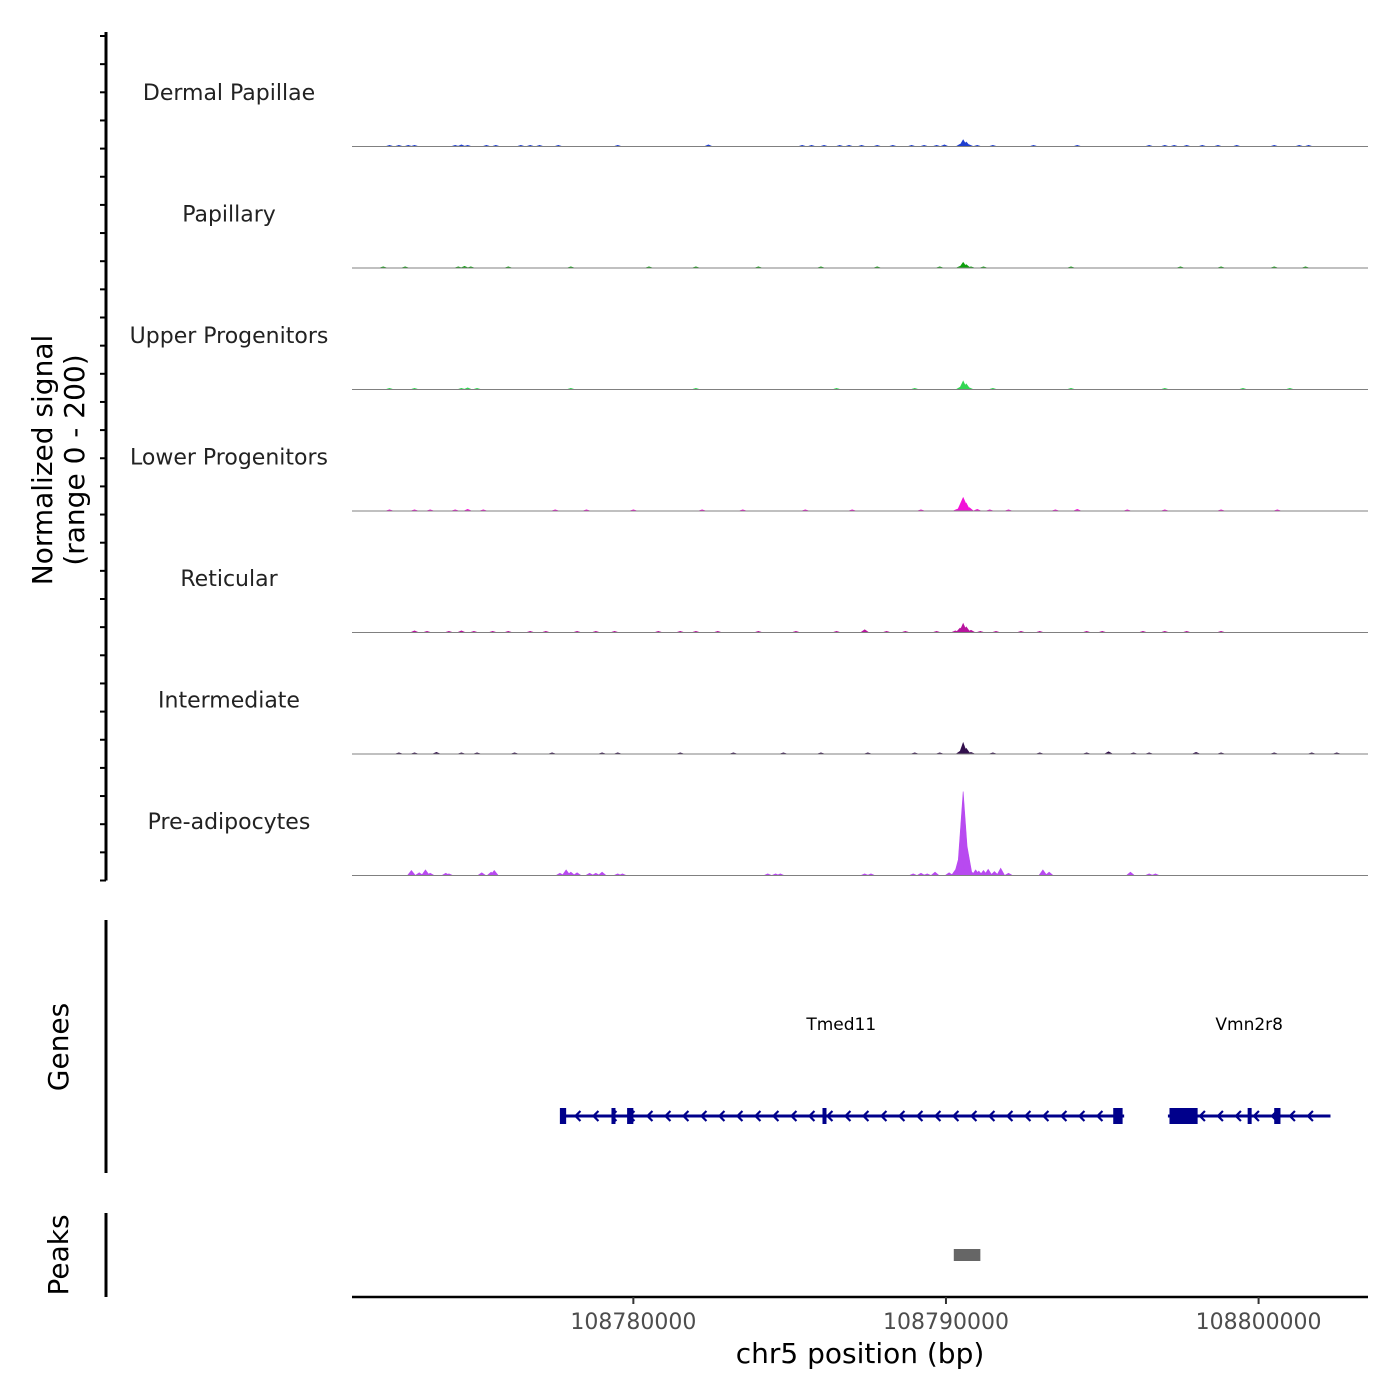 This screenshot has height=1400, width=1400. What do you see at coordinates (946, 1322) in the screenshot?
I see `x-axis-tick-label: 108790000` at bounding box center [946, 1322].